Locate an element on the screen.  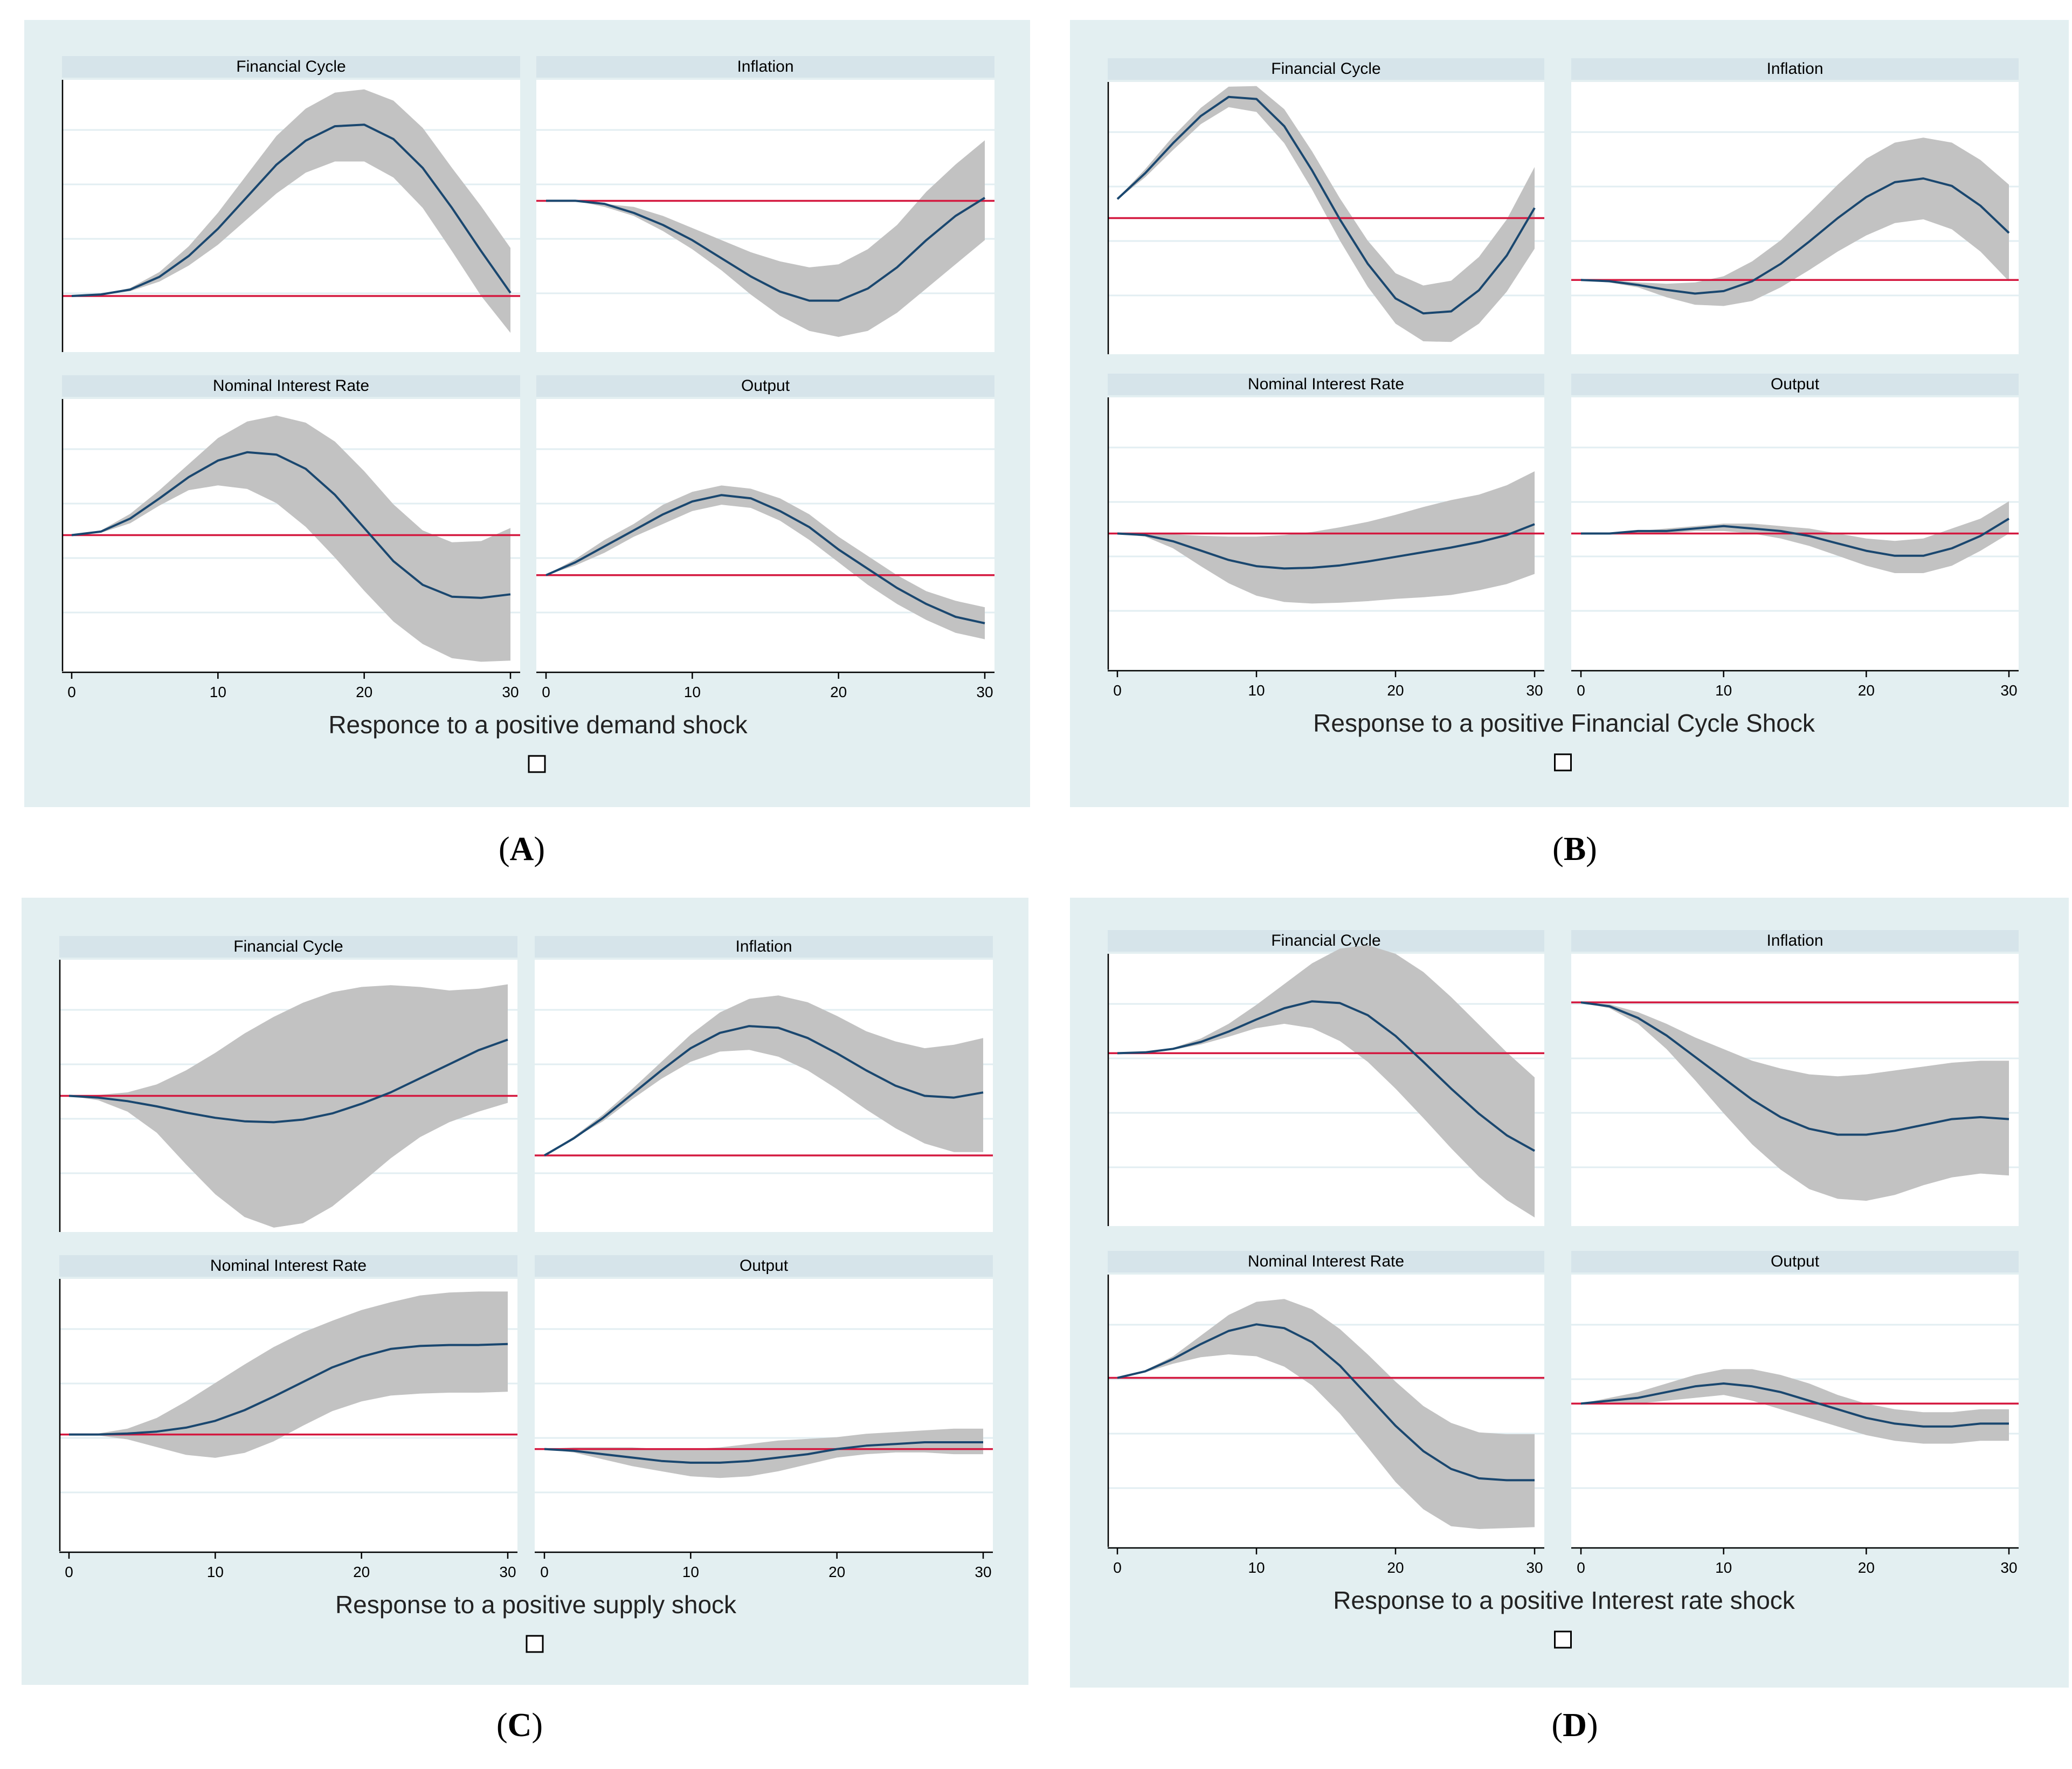
panel-title: Responce to a positive demand shock is located at coordinates (538, 725).